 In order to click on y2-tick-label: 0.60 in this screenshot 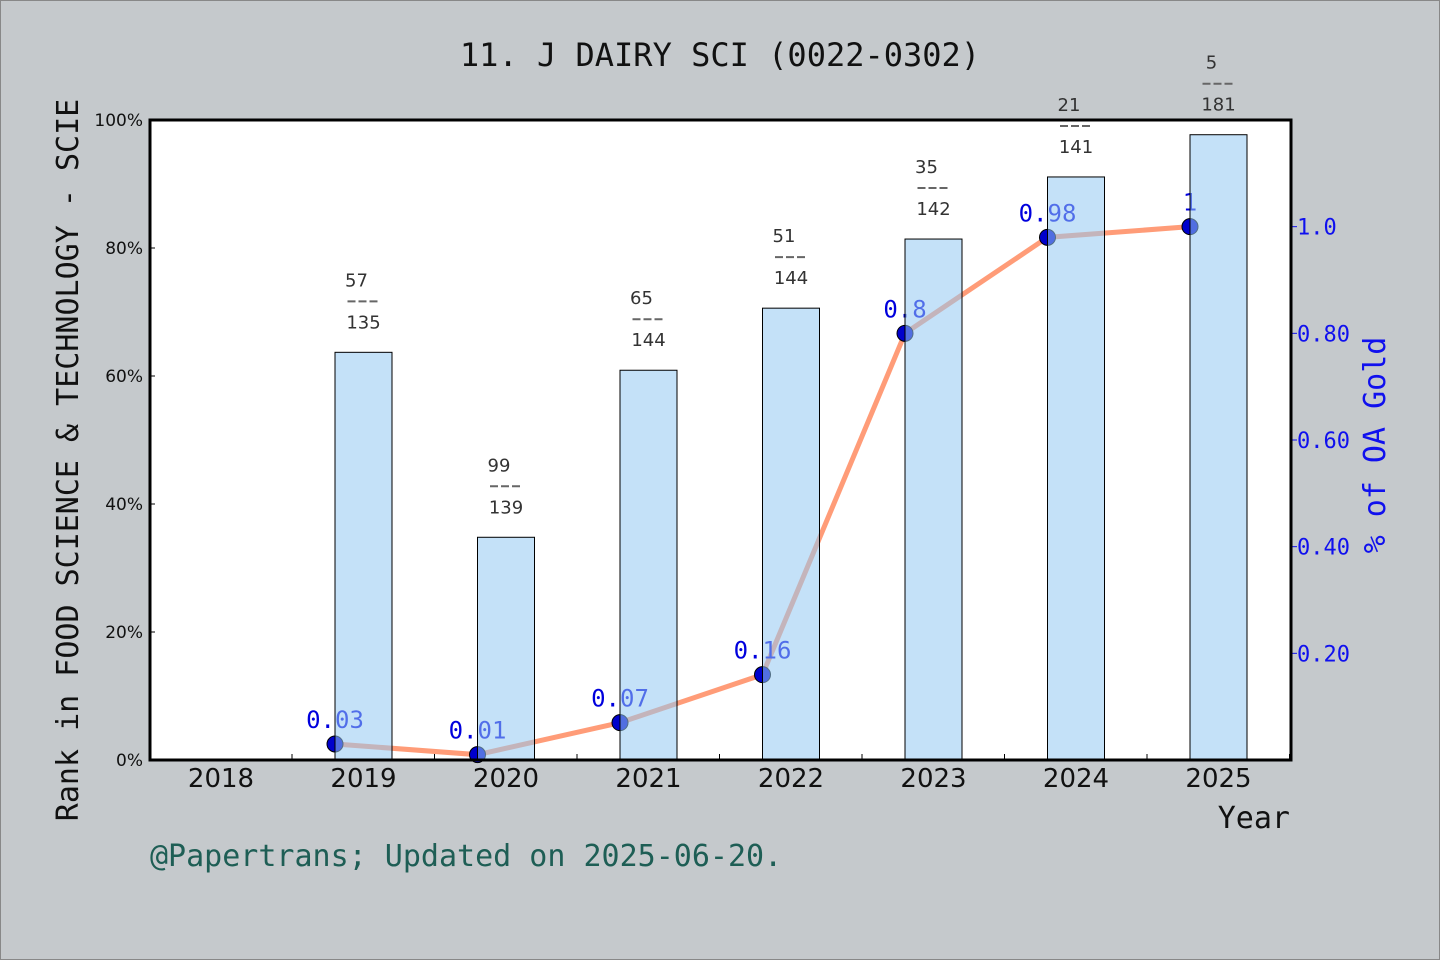, I will do `click(1323, 441)`.